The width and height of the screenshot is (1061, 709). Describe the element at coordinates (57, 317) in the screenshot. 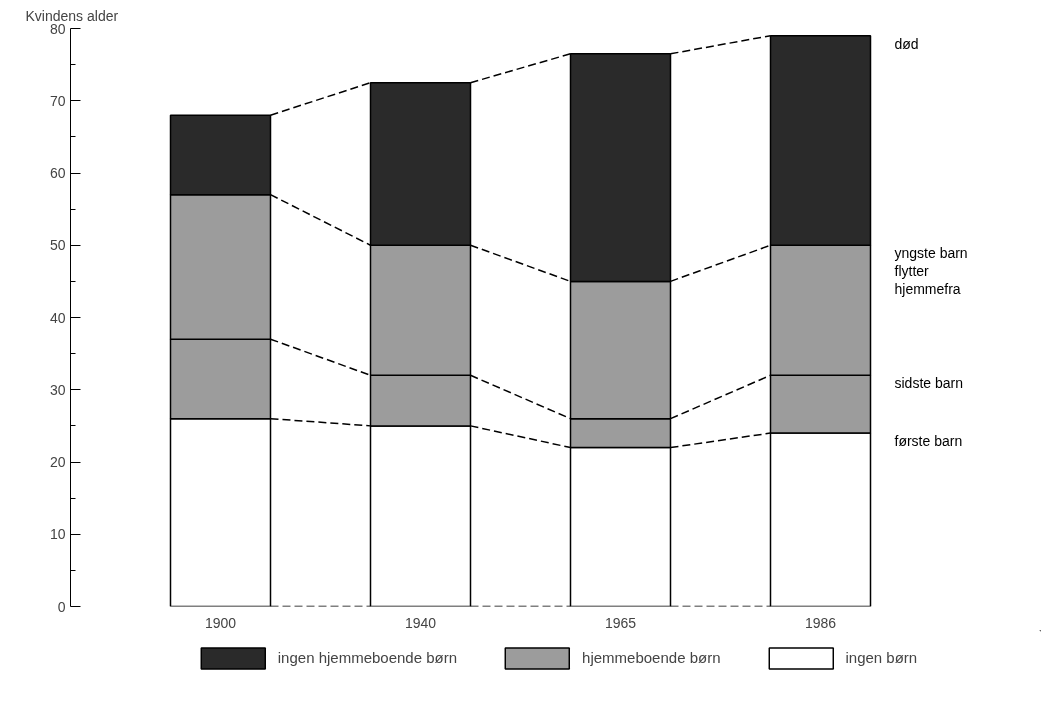

I see `y-tick-label: 40` at that location.